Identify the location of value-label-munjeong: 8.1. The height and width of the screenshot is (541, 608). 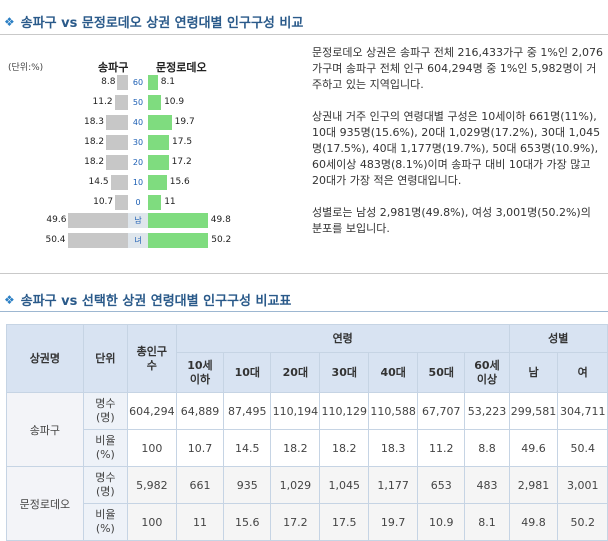
(168, 82).